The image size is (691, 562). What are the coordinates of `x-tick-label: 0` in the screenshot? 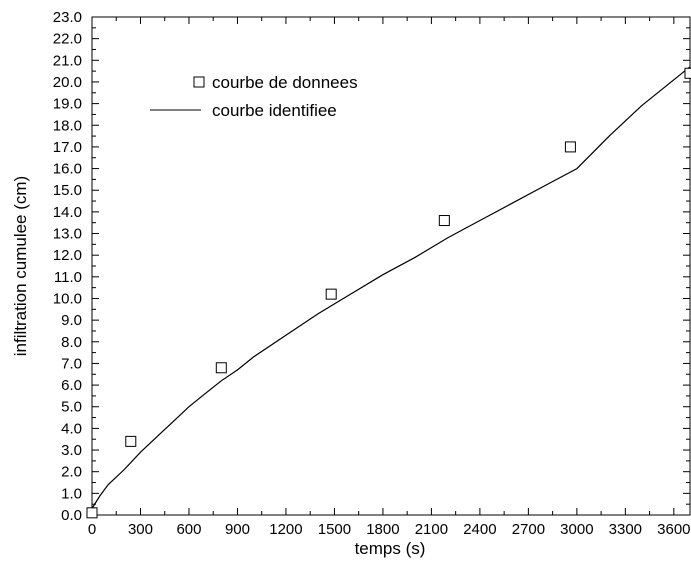 It's located at (92, 529).